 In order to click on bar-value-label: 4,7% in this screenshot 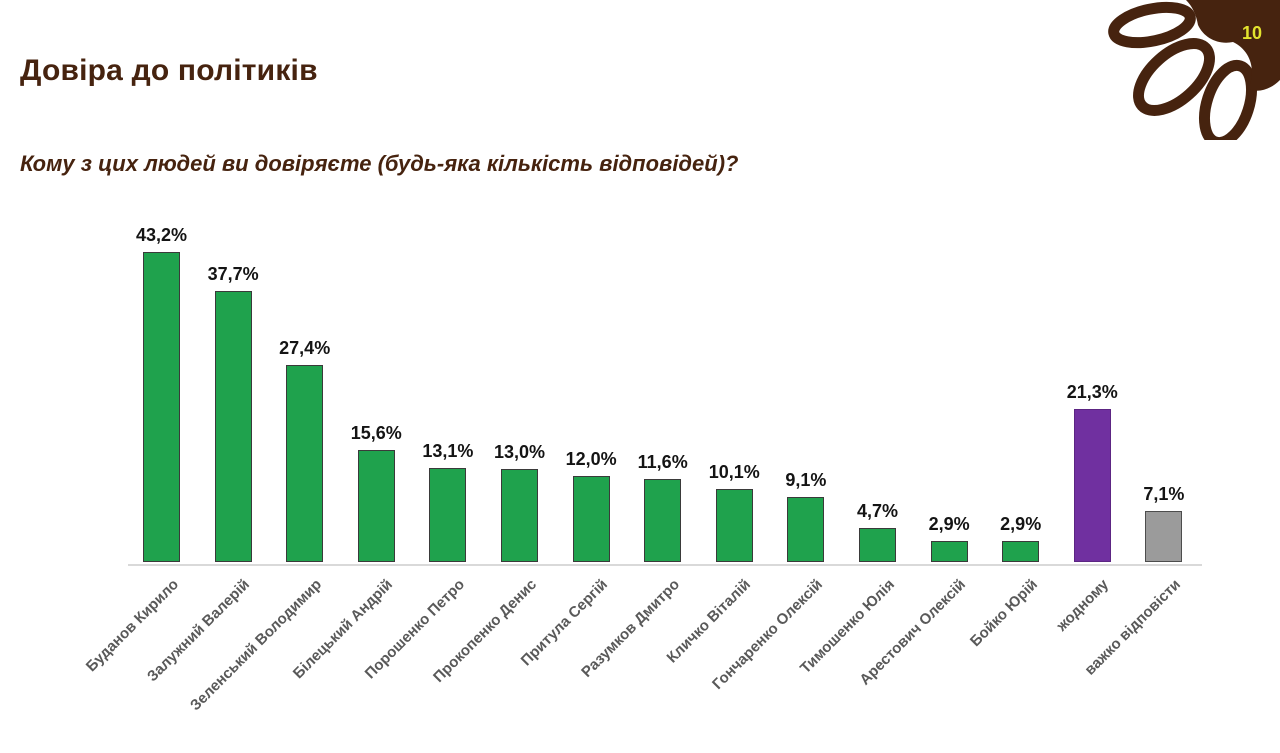, I will do `click(877, 511)`.